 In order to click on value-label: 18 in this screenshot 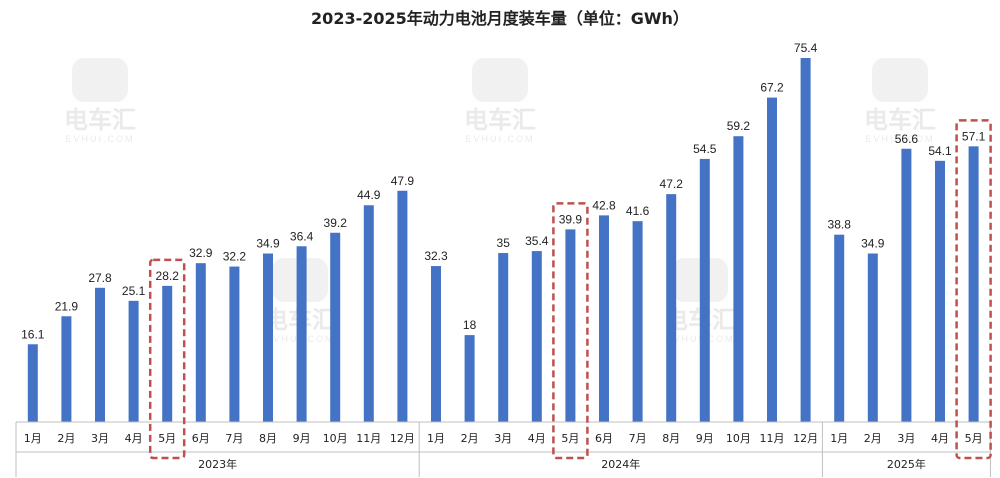, I will do `click(470, 325)`.